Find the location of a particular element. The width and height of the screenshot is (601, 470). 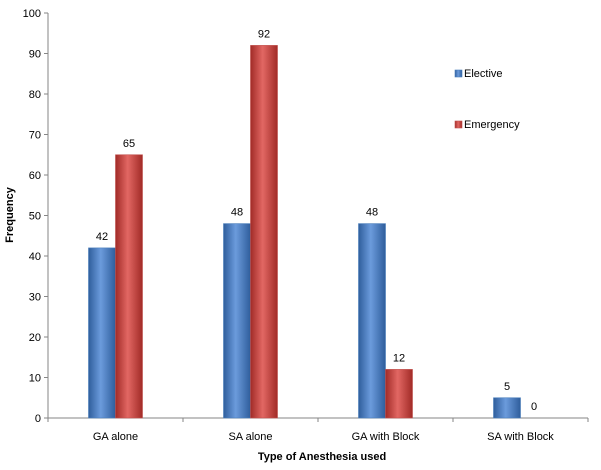

data-label-emergency-2: 12 is located at coordinates (399, 358).